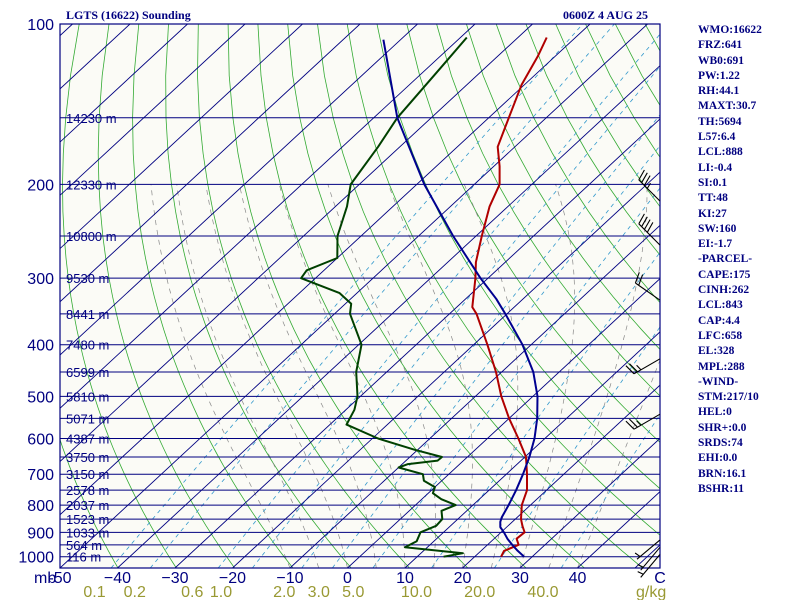 The height and width of the screenshot is (600, 800). Describe the element at coordinates (40, 397) in the screenshot. I see `pressure-tick-label: 500` at that location.